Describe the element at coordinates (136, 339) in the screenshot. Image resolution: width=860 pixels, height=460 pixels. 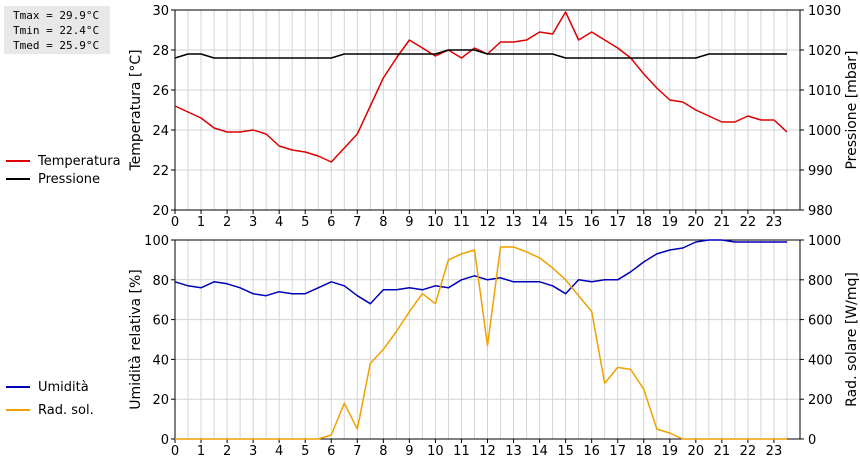
I see `y-axis-title-left: Umidità relativa [%]` at that location.